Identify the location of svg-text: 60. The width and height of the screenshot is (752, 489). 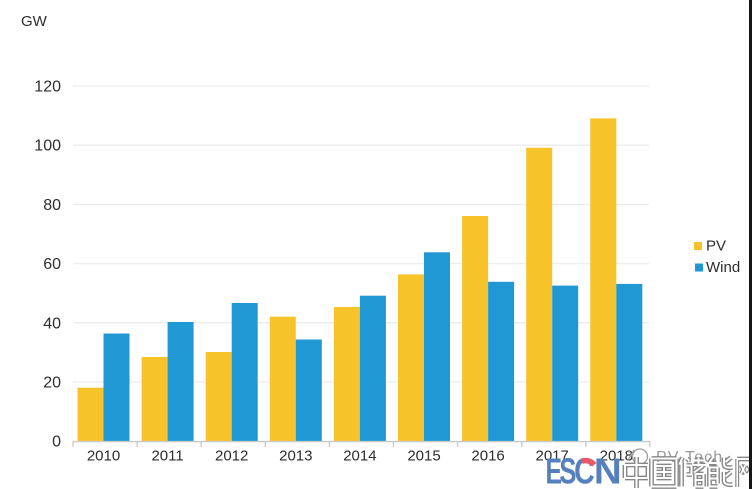
(52, 264).